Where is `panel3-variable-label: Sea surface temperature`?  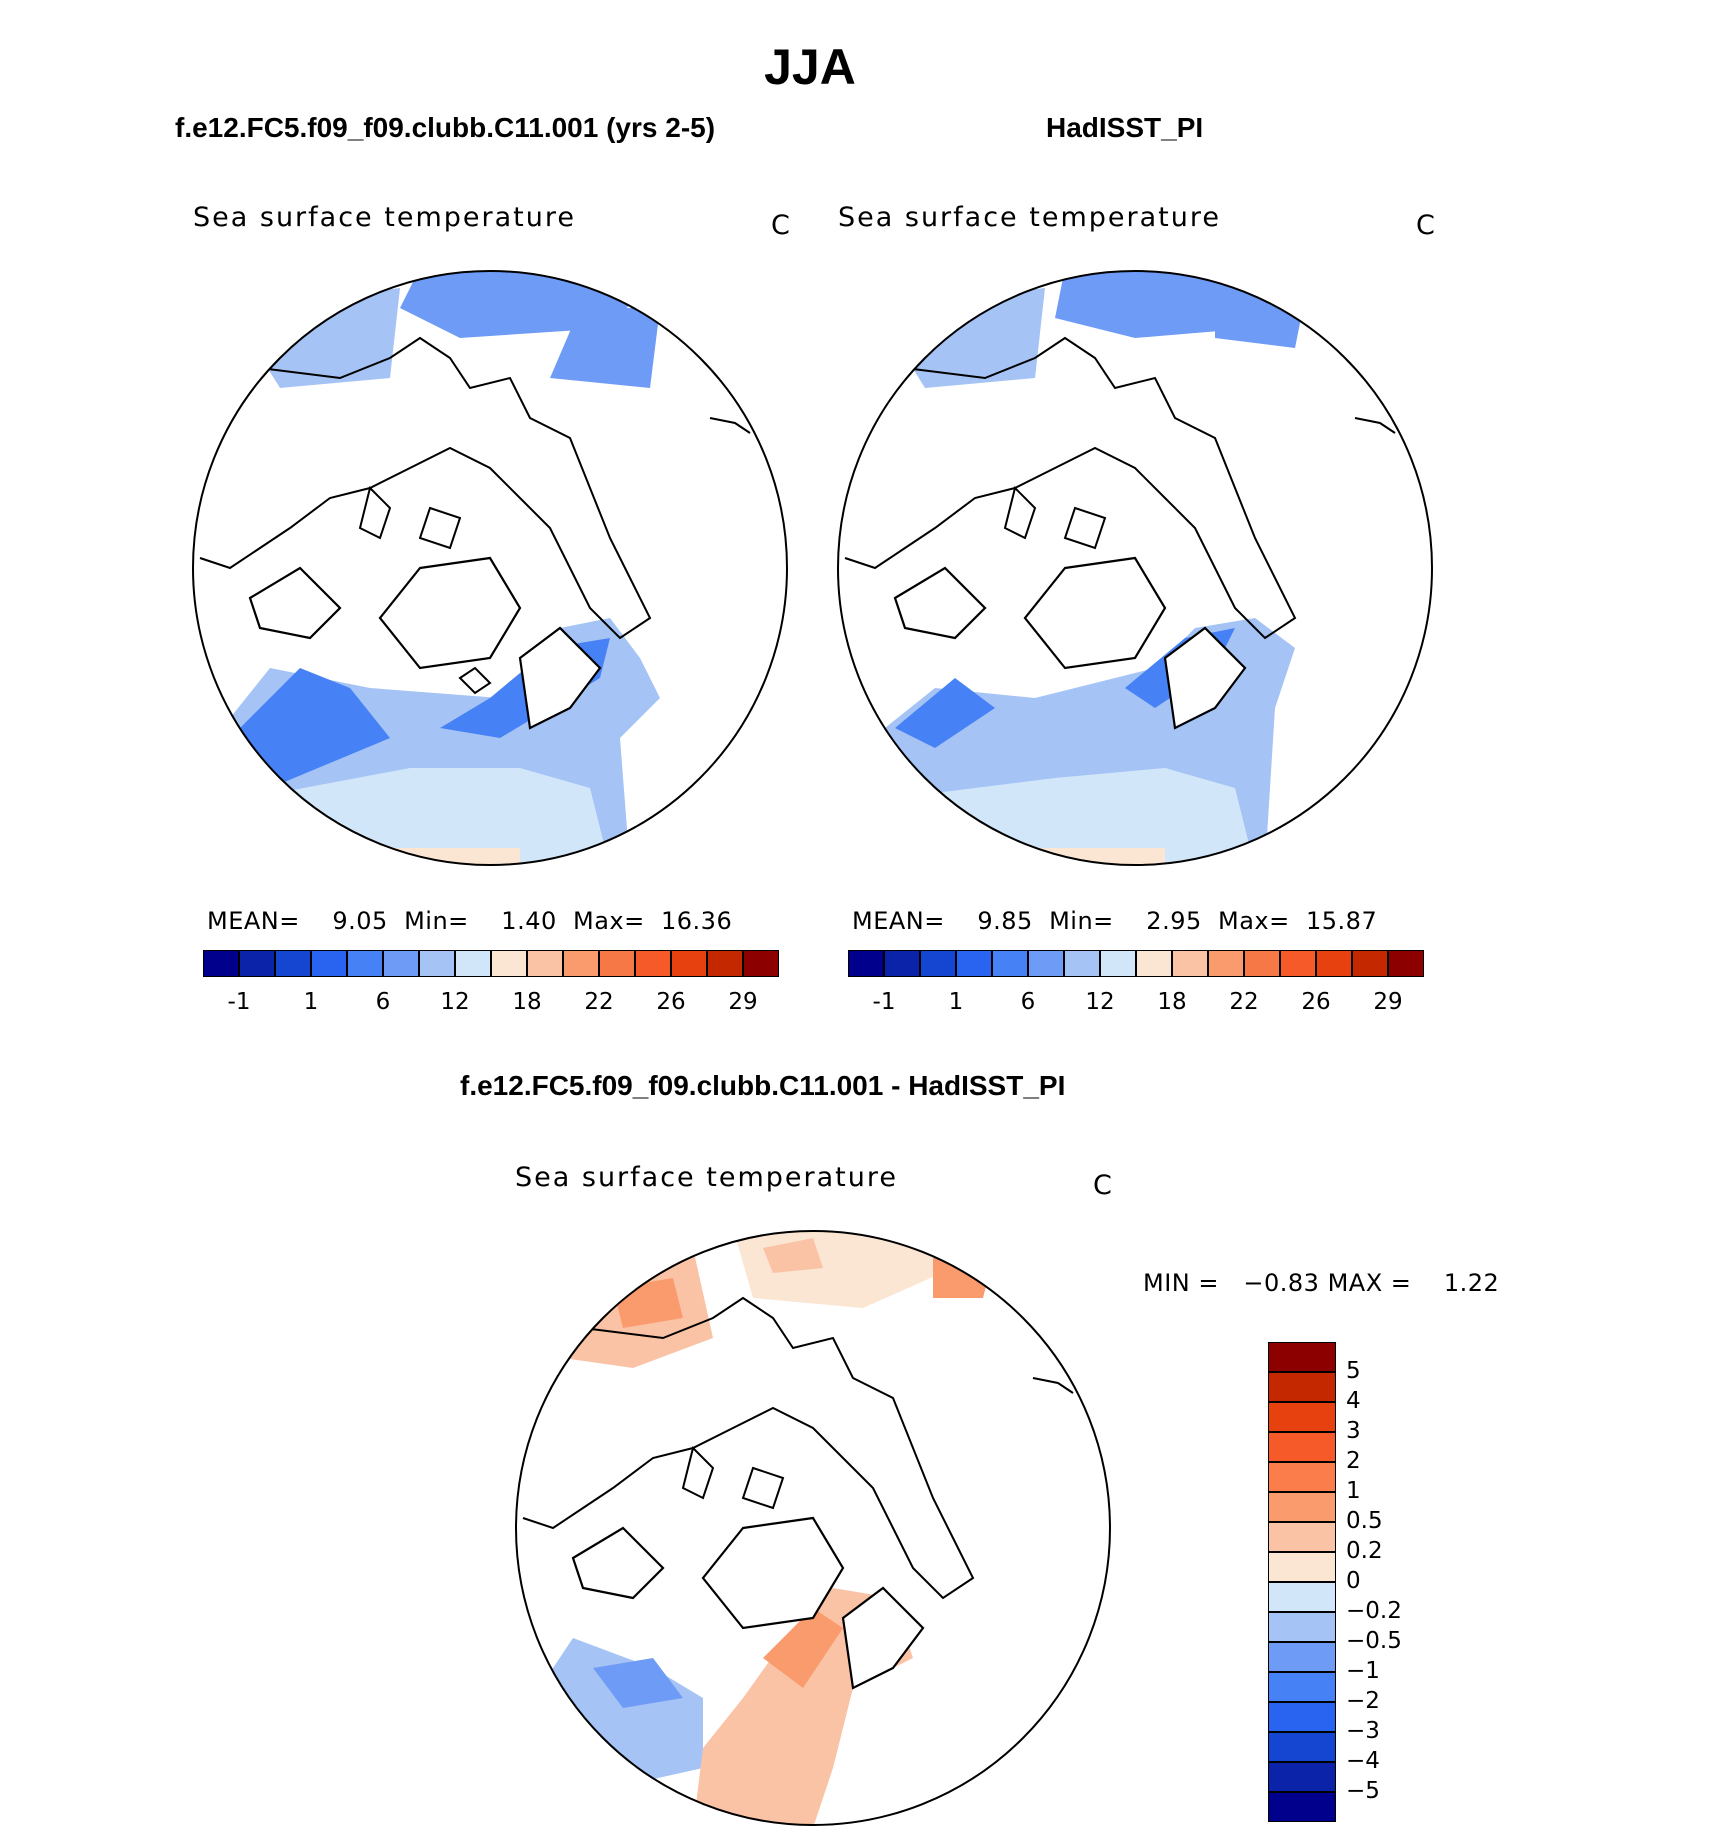 panel3-variable-label: Sea surface temperature is located at coordinates (706, 1177).